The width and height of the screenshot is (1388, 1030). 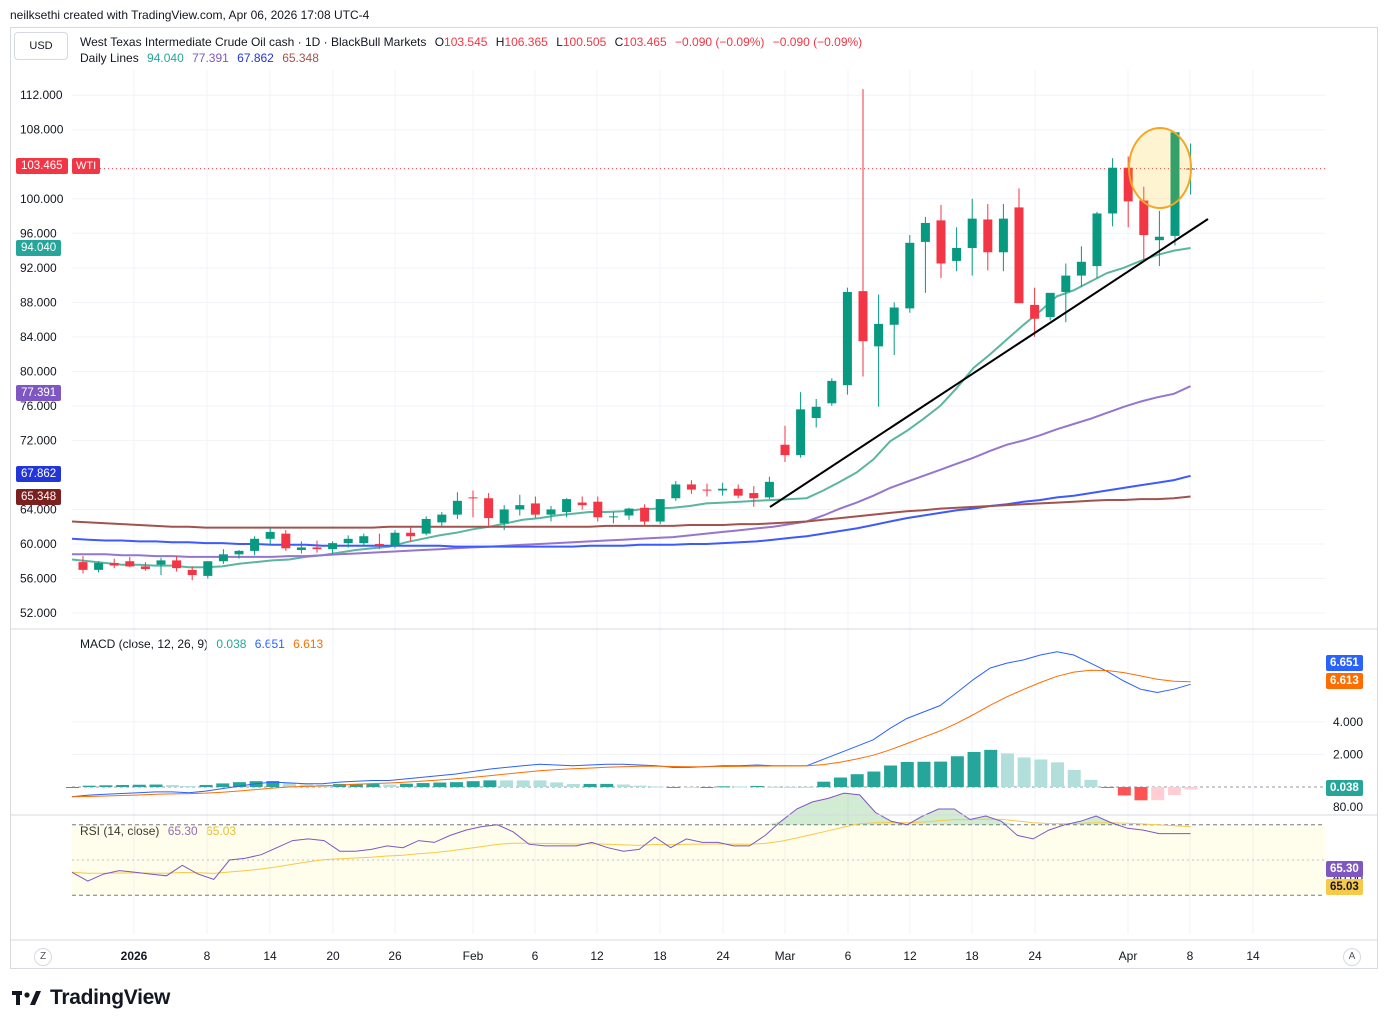 What do you see at coordinates (910, 956) in the screenshot?
I see `x-tick-label: 12` at bounding box center [910, 956].